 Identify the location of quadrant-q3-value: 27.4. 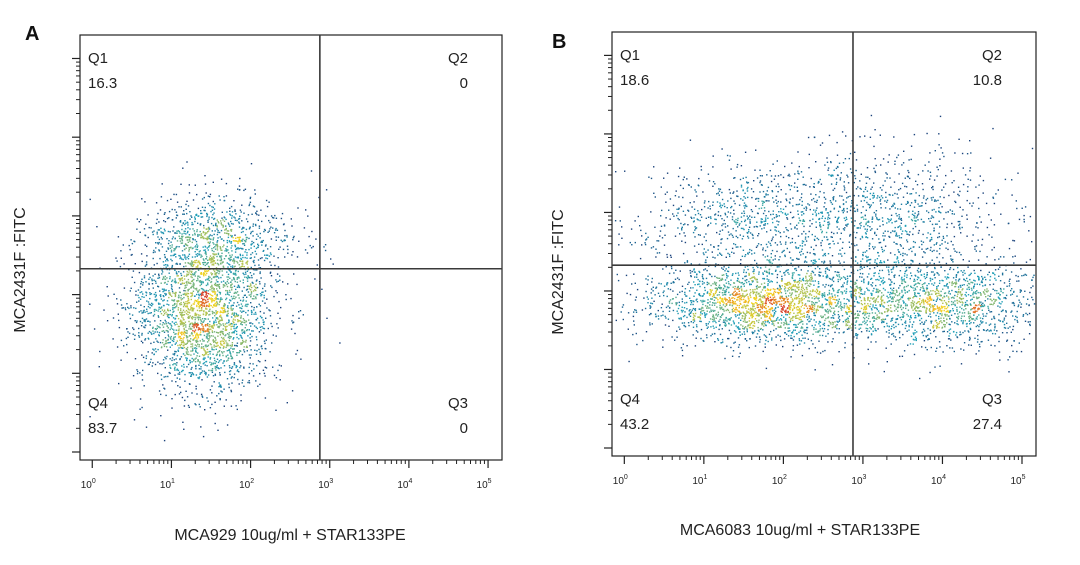
(987, 424).